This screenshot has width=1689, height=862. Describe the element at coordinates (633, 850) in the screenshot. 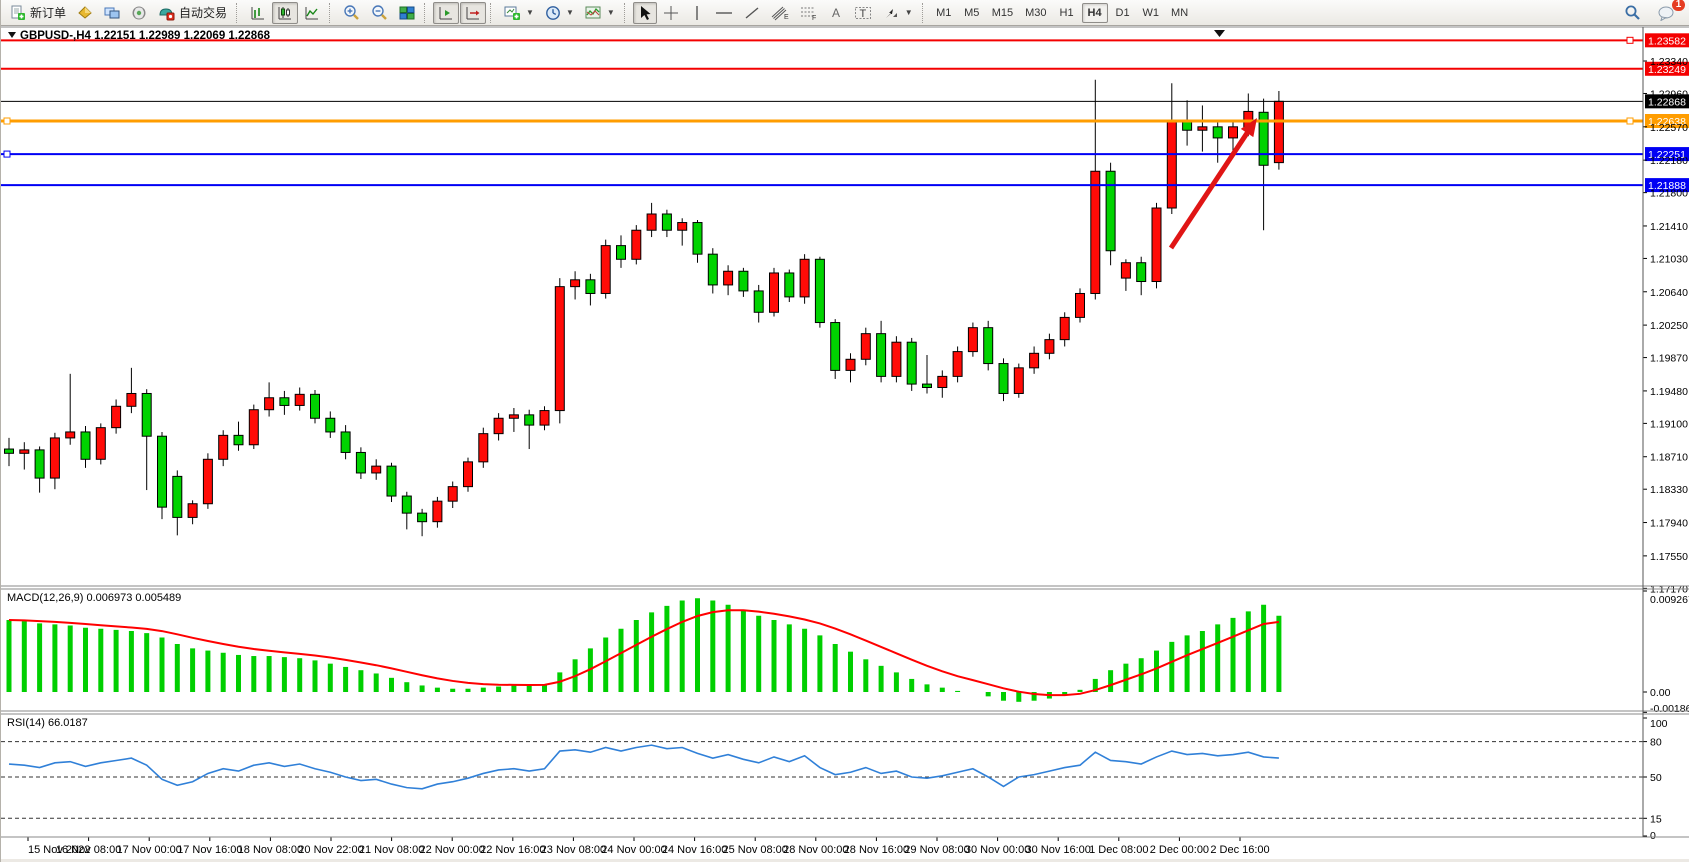

I see `time-axis-label: 24 Nov 00:00` at that location.